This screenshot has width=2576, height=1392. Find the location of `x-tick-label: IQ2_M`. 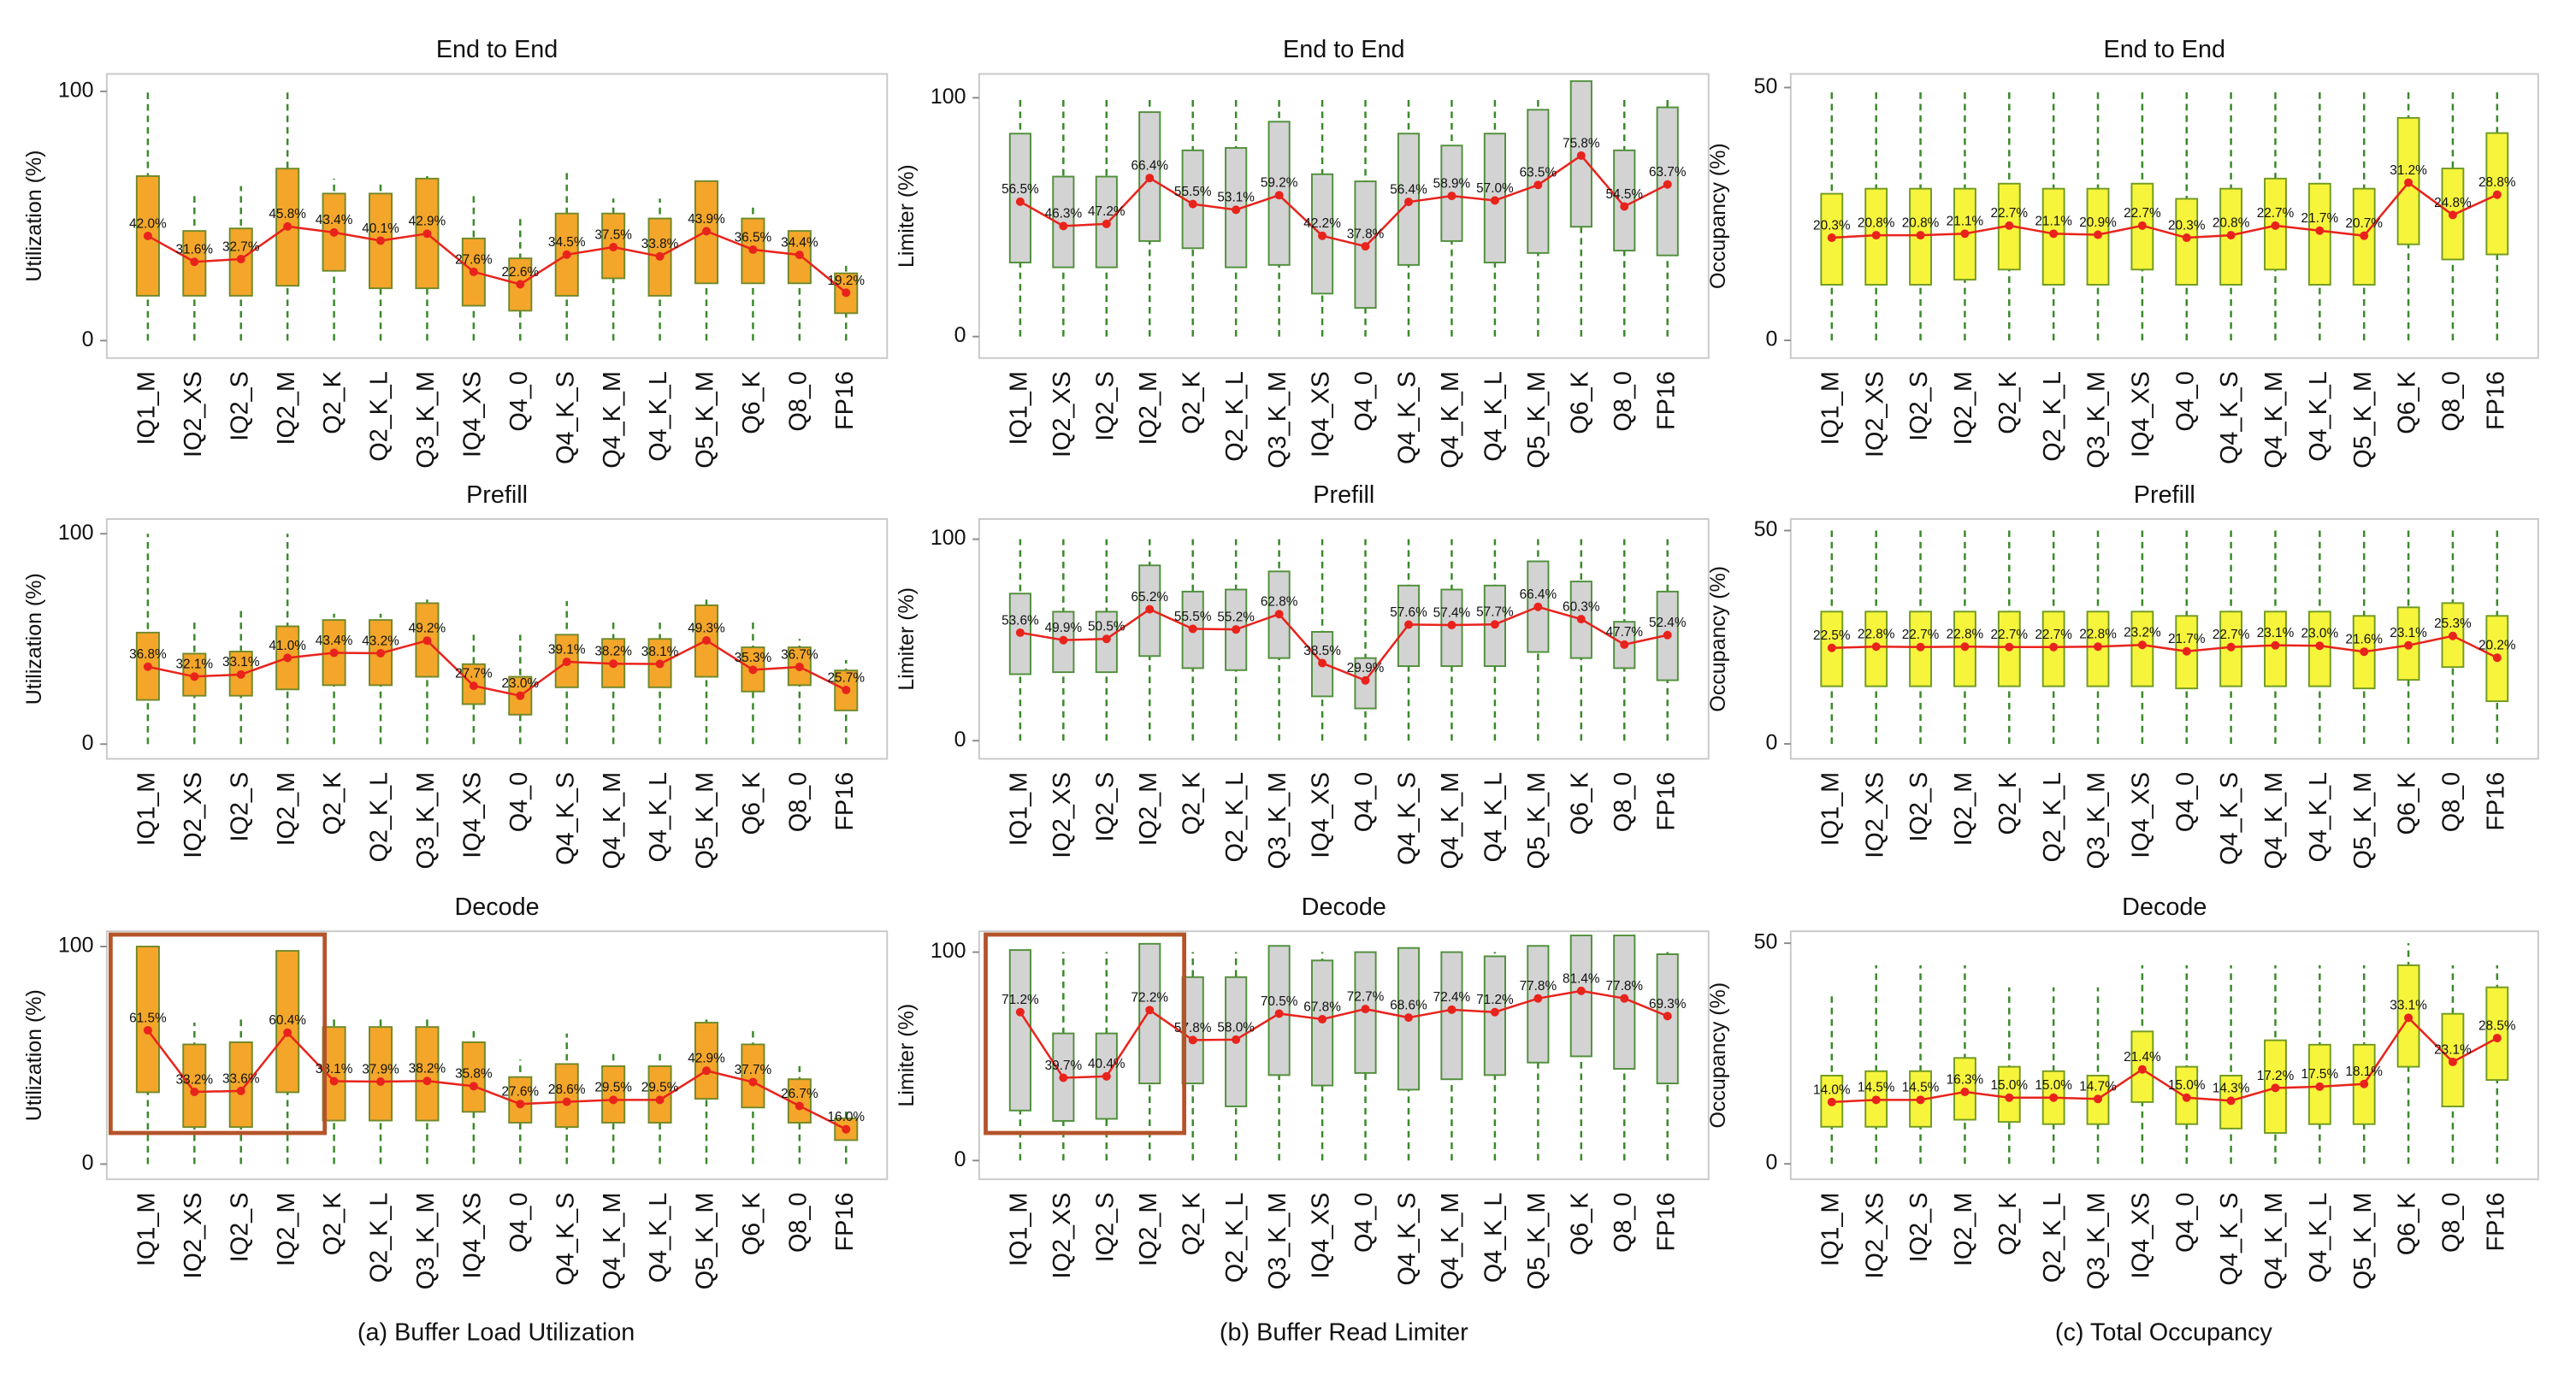

x-tick-label: IQ2_M is located at coordinates (1148, 809).